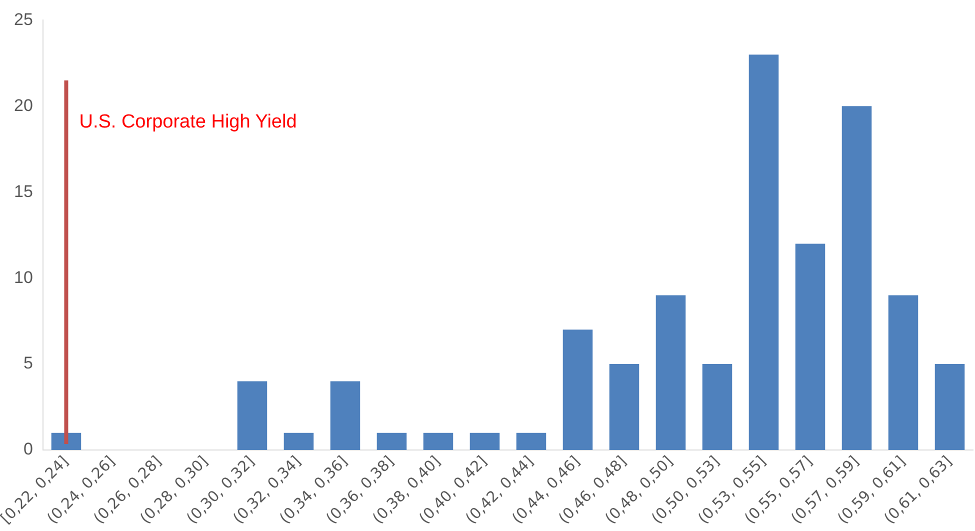 The height and width of the screenshot is (531, 975). I want to click on y-tick-label: 20, so click(23, 105).